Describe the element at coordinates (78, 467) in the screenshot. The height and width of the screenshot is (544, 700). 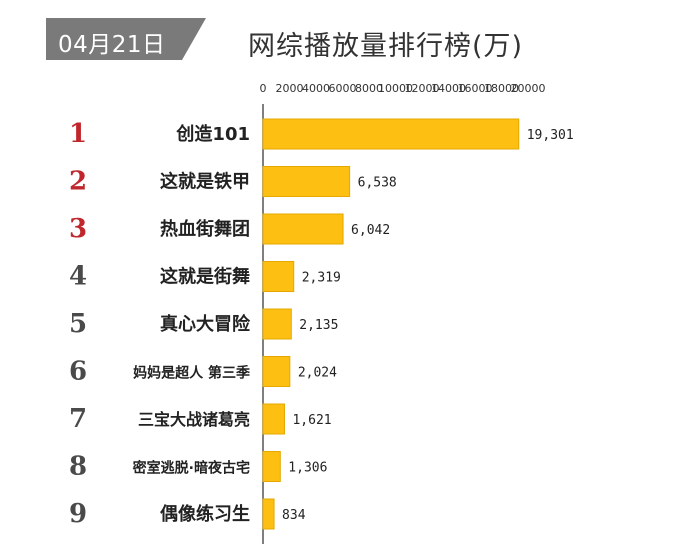
I see `rank-number: 8` at that location.